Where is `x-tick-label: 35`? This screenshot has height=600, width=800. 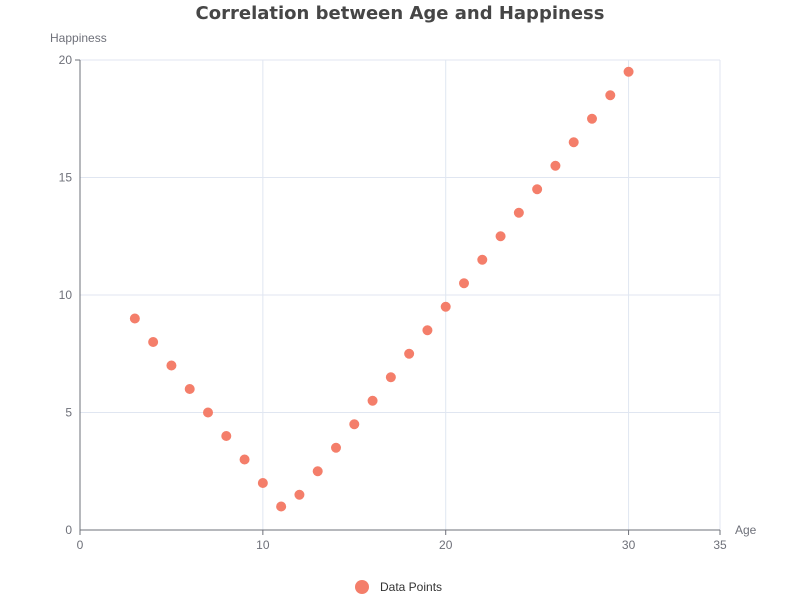 x-tick-label: 35 is located at coordinates (720, 545).